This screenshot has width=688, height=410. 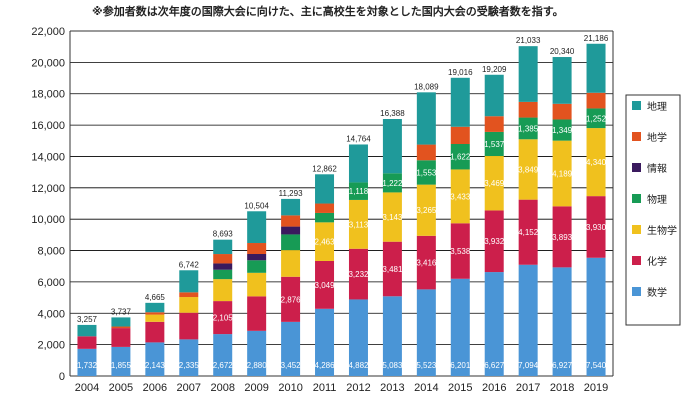 What do you see at coordinates (256, 388) in the screenshot?
I see `x-tick-label: 2009` at bounding box center [256, 388].